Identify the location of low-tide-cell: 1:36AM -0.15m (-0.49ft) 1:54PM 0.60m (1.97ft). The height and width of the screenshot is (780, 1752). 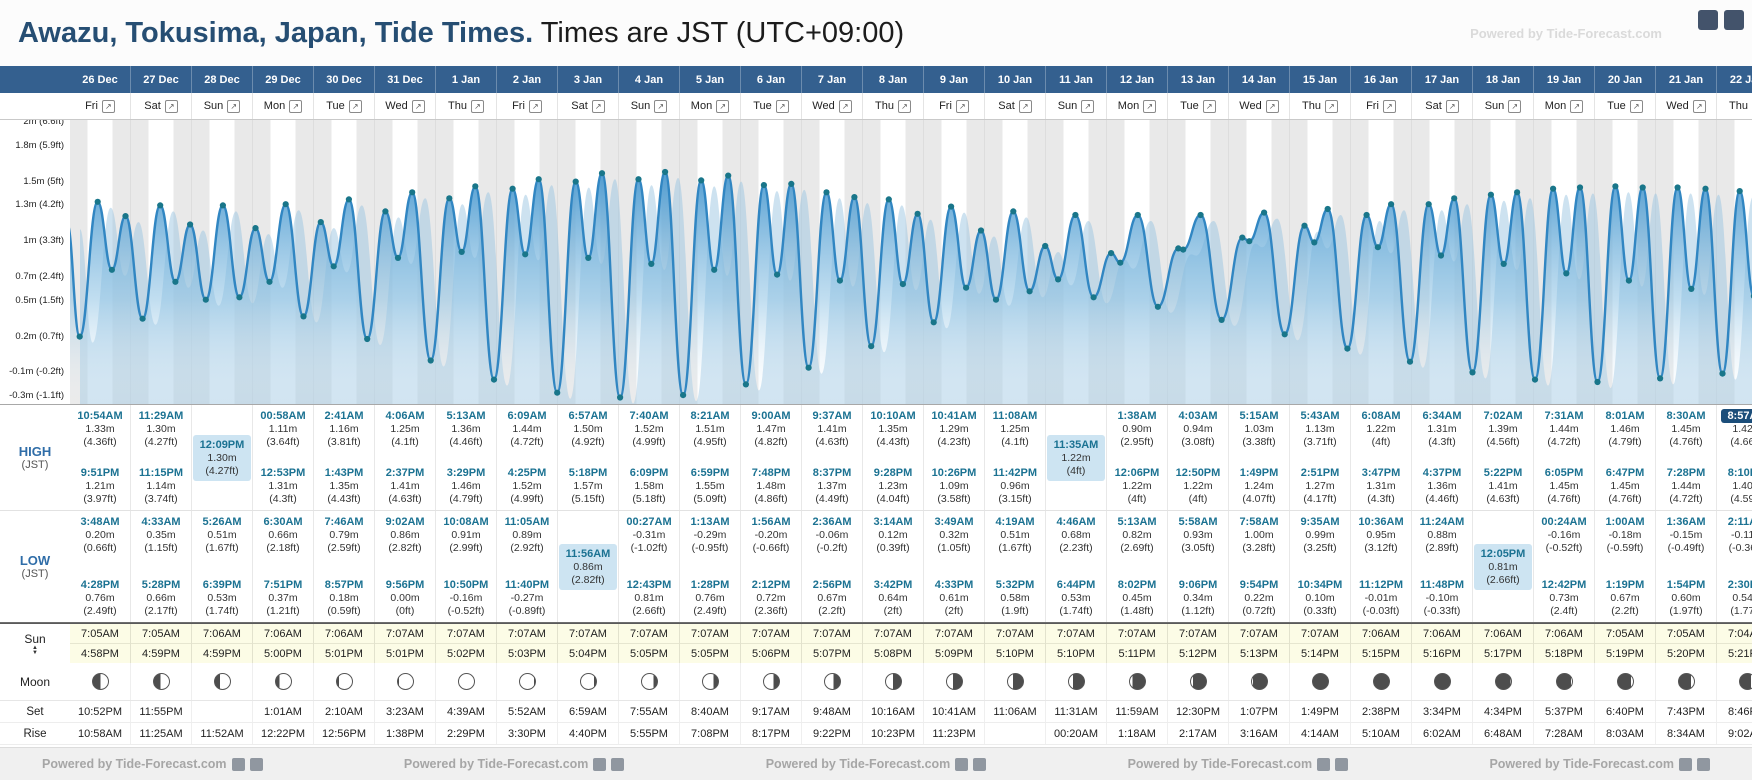
(1686, 566).